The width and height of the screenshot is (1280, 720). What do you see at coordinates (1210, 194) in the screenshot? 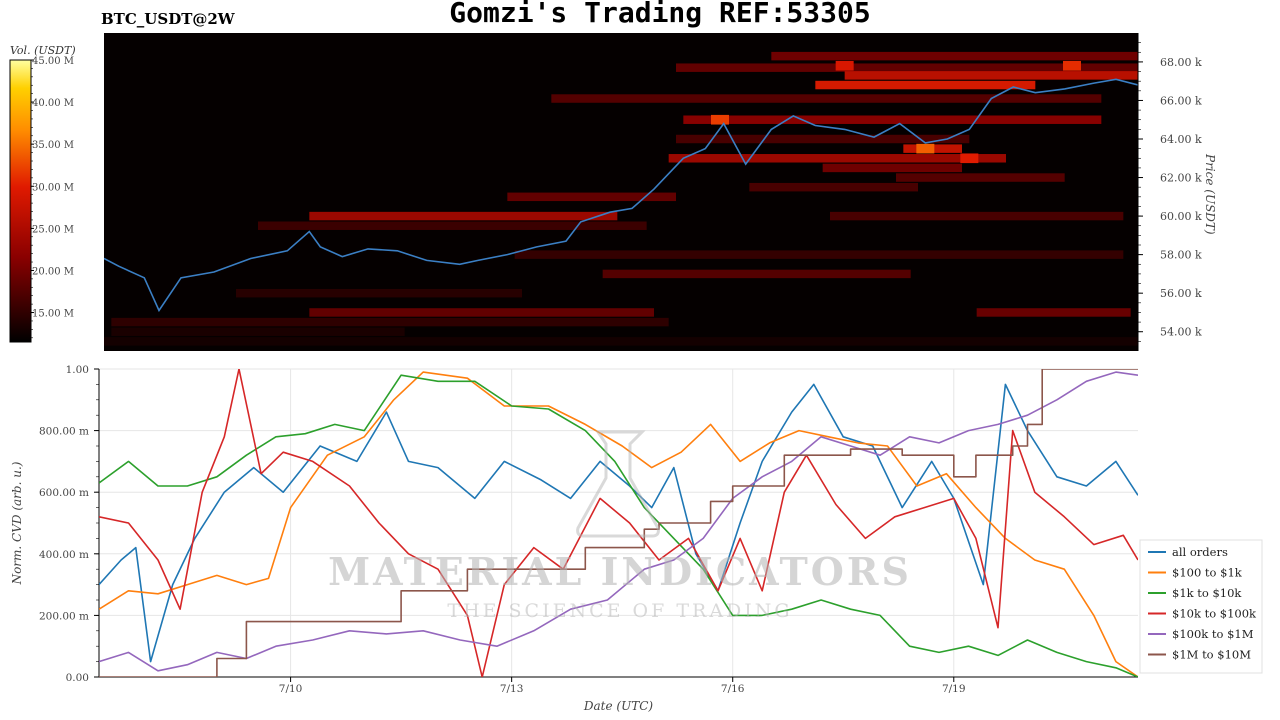
I see `price-axis-label: Price (USDT)` at bounding box center [1210, 194].